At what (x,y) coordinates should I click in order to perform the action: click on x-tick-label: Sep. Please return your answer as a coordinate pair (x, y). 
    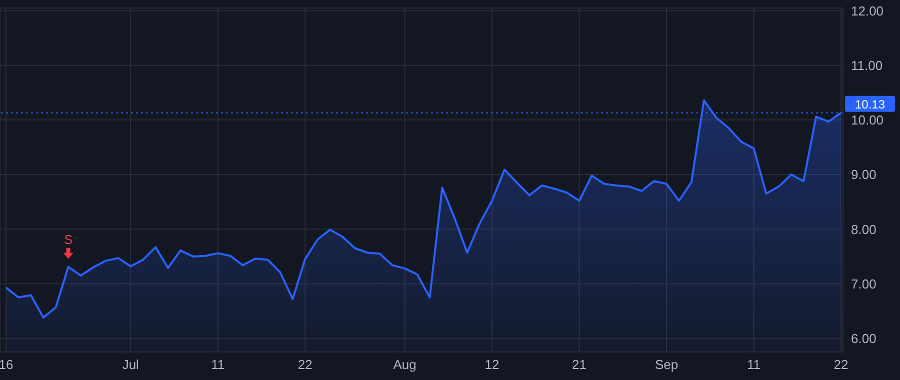
    Looking at the image, I should click on (666, 364).